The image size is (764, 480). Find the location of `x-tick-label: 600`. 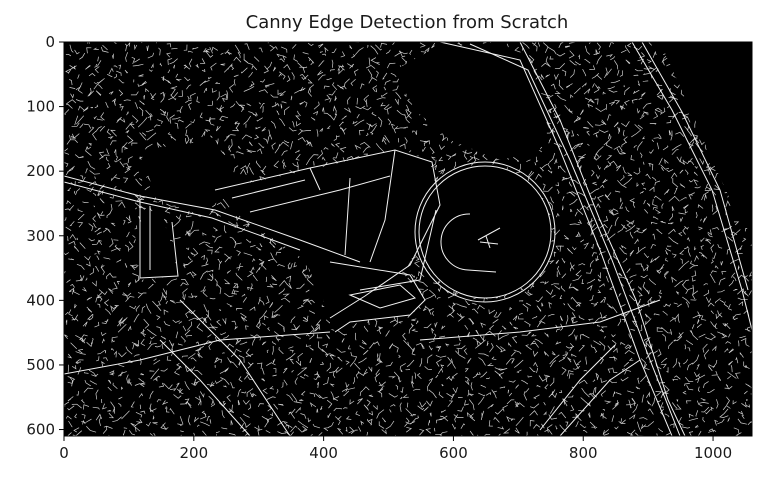

x-tick-label: 600 is located at coordinates (453, 453).